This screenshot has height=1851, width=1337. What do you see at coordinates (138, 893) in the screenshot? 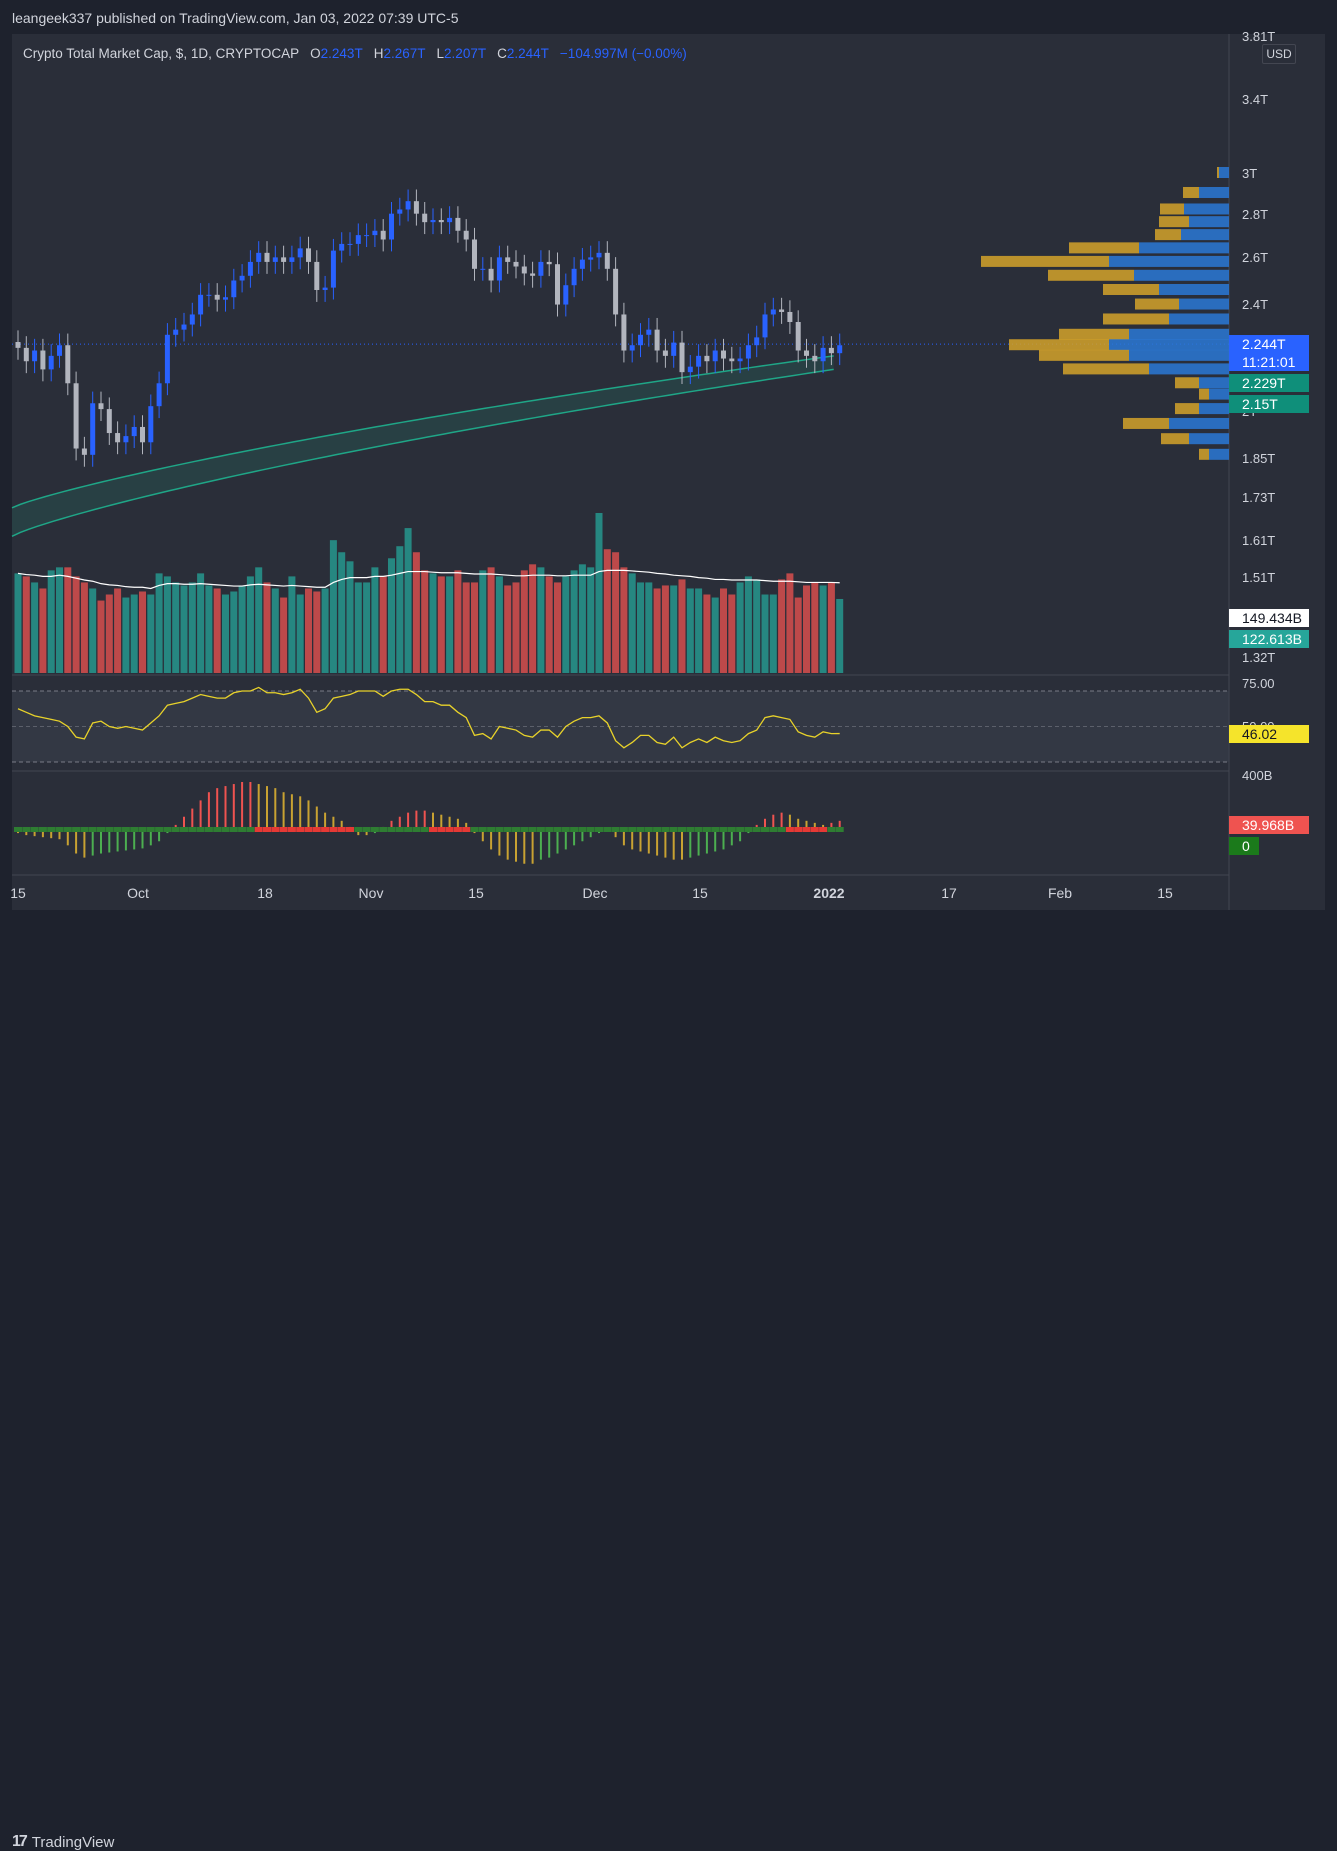
I see `time-tick-label: Oct` at bounding box center [138, 893].